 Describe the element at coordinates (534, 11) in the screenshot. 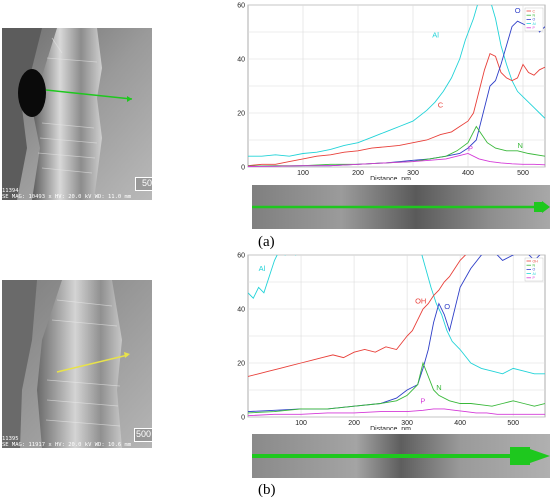

I see `legend-entry: C` at that location.